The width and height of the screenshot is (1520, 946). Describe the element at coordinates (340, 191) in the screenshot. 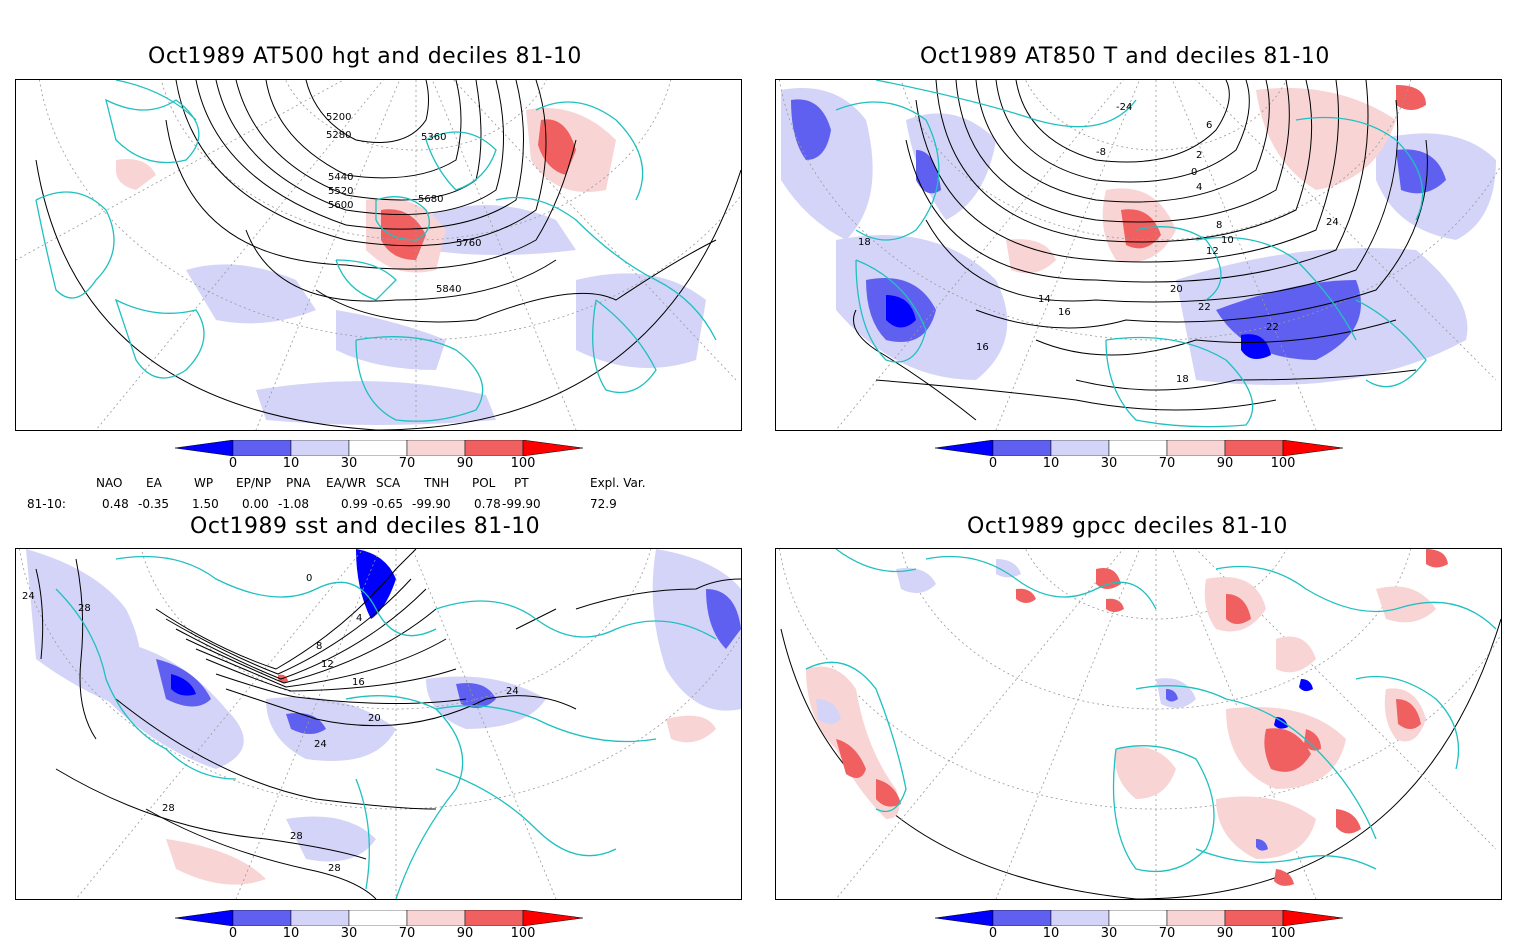

I see `contour-label: 5520` at that location.